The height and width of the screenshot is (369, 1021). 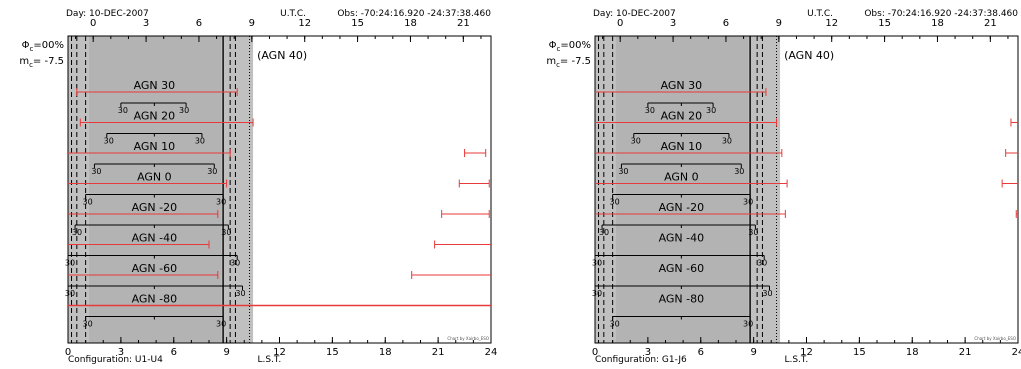 I want to click on lst-tick-label: 18, so click(x=912, y=352).